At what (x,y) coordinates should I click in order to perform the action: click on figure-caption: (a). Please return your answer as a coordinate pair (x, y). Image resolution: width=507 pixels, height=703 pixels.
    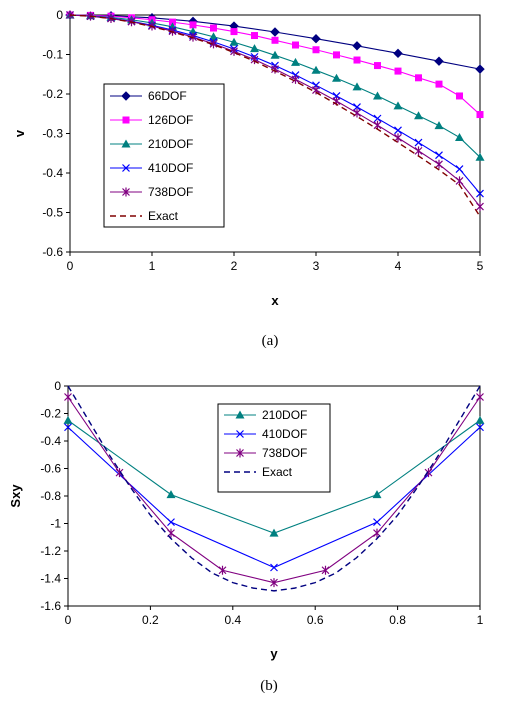
    Looking at the image, I should click on (270, 341).